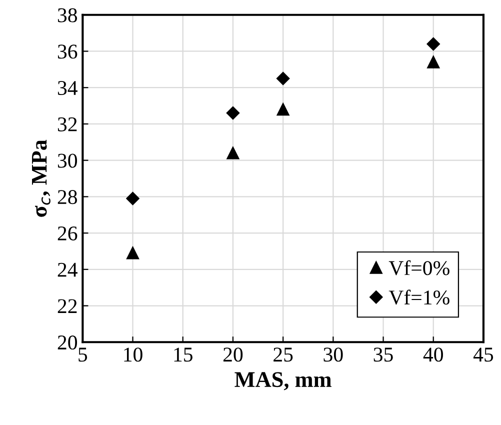  What do you see at coordinates (68, 269) in the screenshot?
I see `y-tick-label: 24` at bounding box center [68, 269].